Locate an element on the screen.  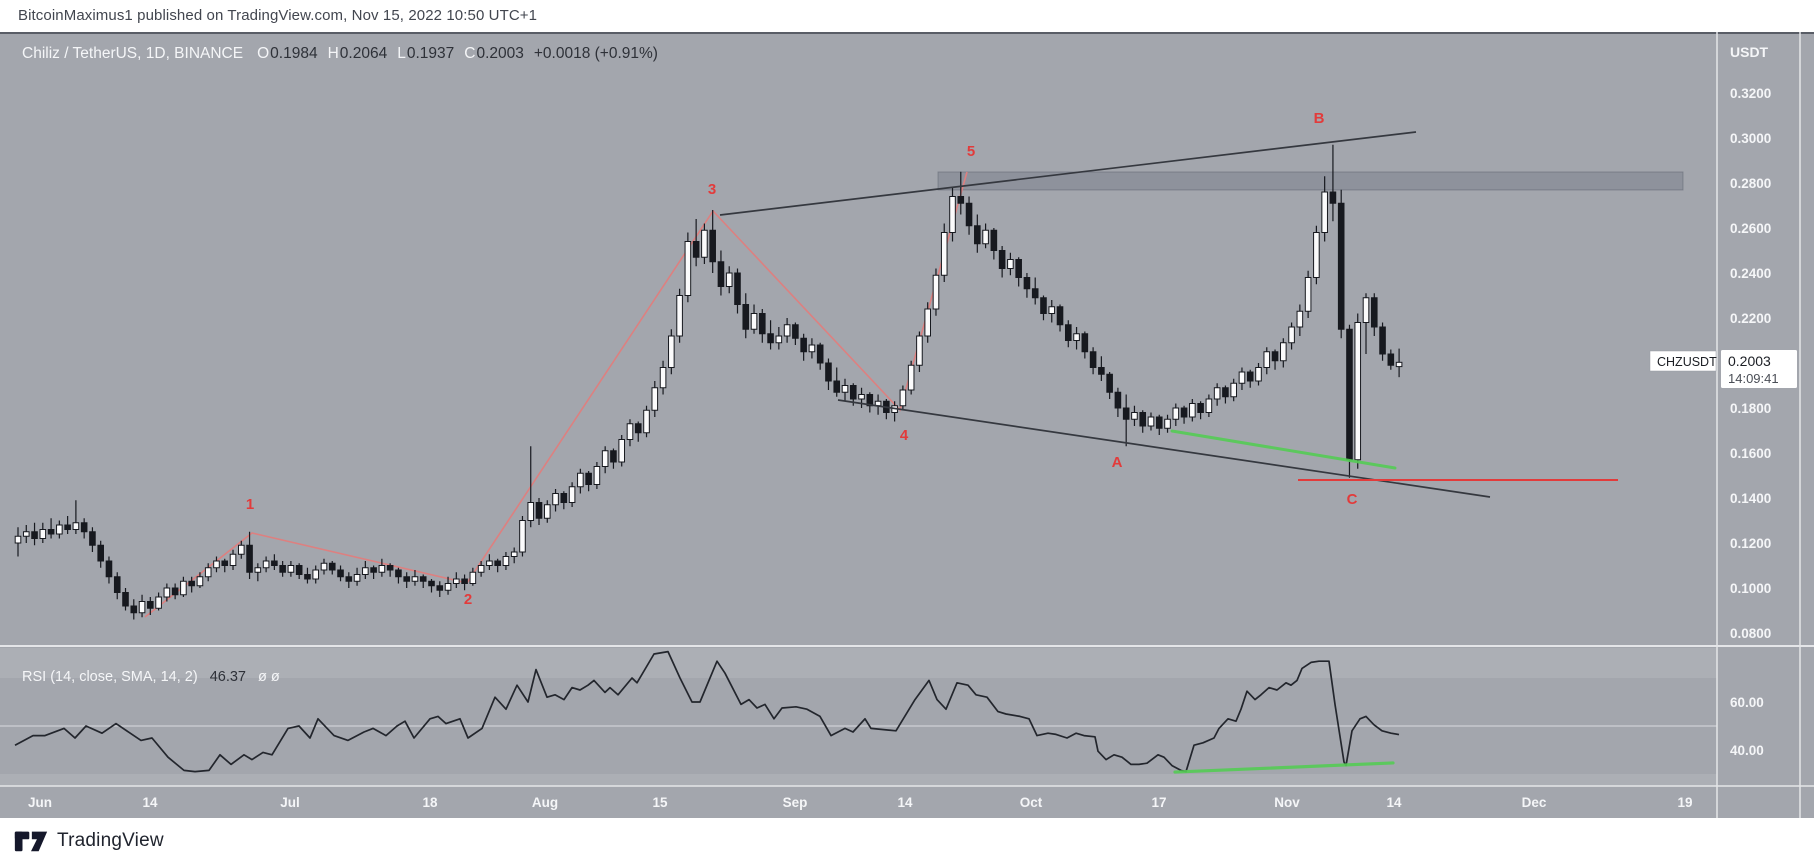
wave-label-3: 3 is located at coordinates (712, 189).